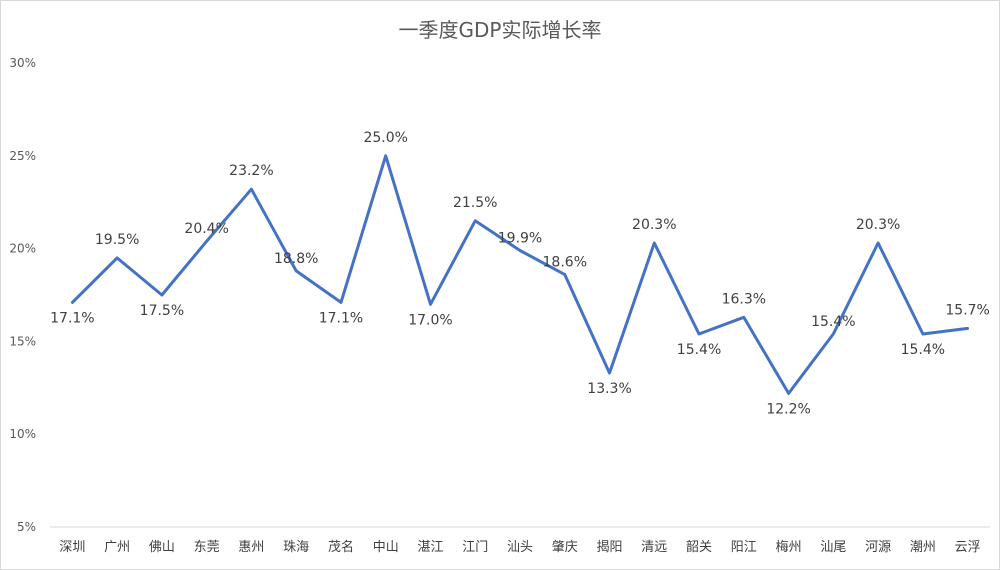 This screenshot has height=570, width=1000. I want to click on x-category-label: 云浮, so click(968, 547).